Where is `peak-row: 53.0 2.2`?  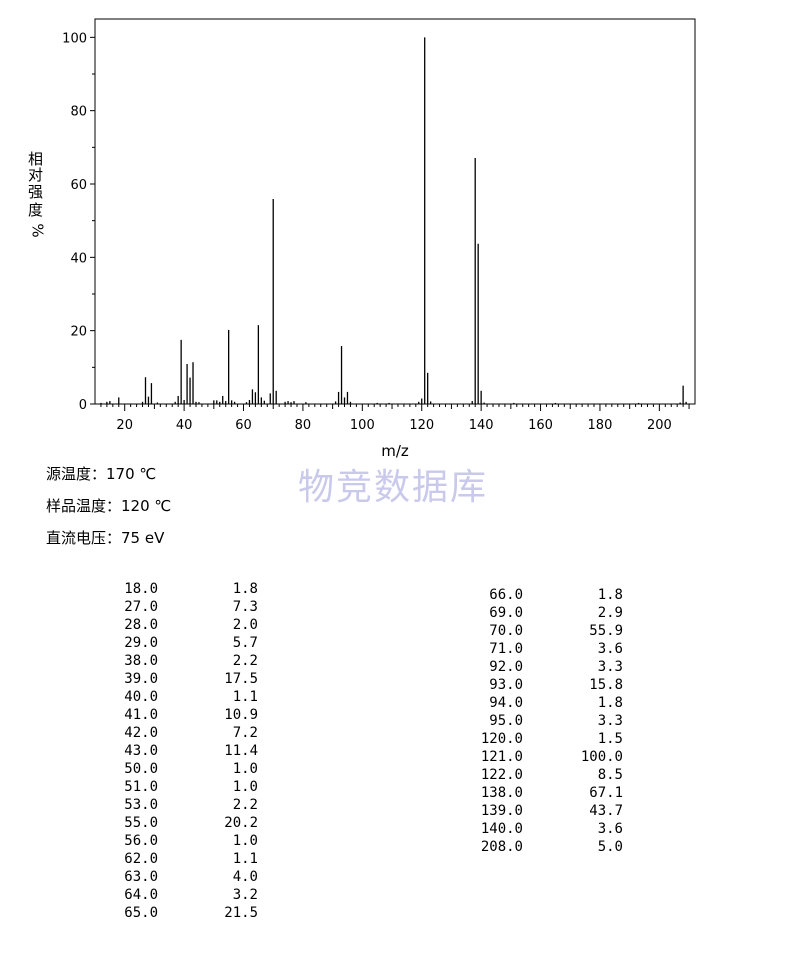 peak-row: 53.0 2.2 is located at coordinates (178, 805).